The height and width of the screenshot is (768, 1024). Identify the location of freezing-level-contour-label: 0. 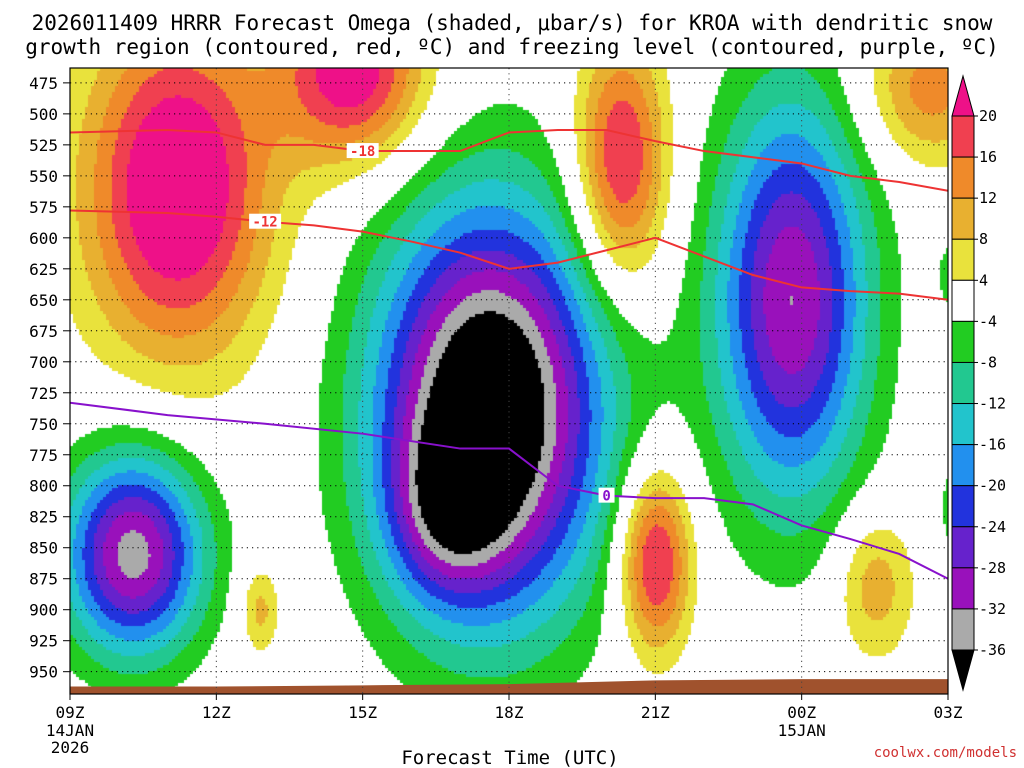
(606, 497).